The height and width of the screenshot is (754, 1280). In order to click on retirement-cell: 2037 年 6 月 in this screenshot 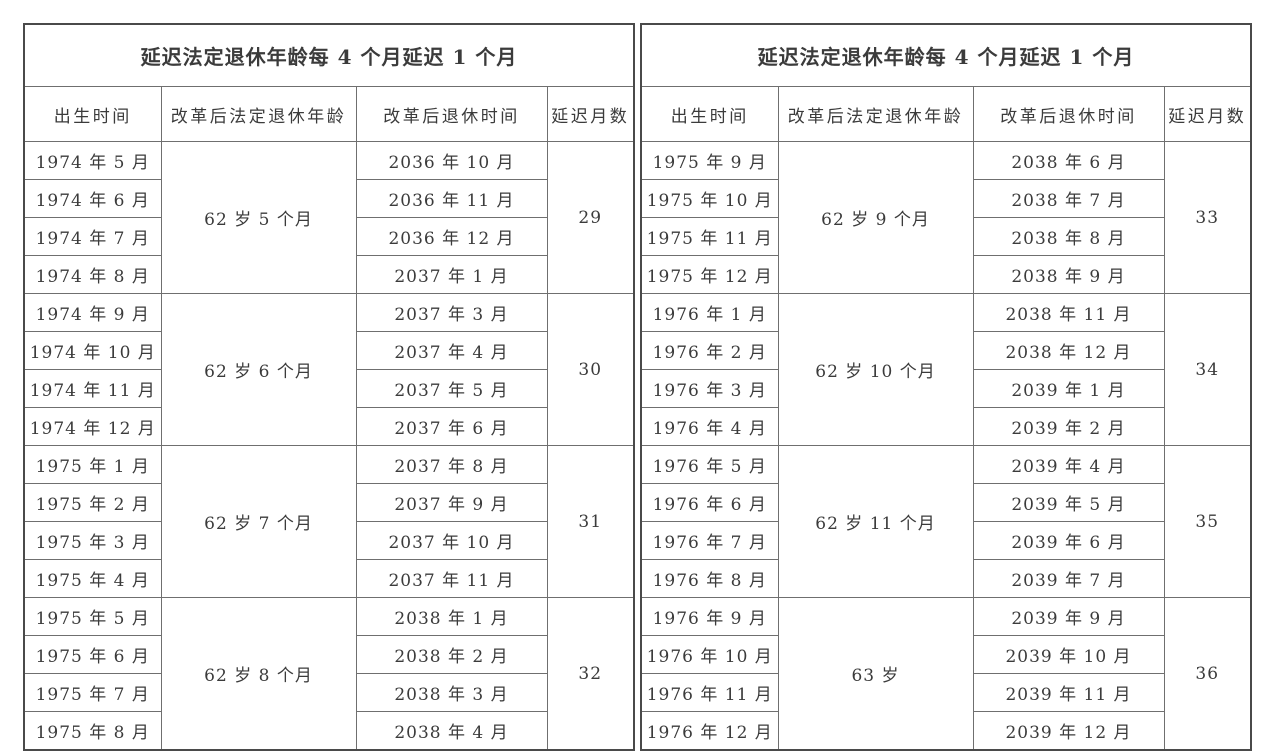, I will do `click(451, 426)`.